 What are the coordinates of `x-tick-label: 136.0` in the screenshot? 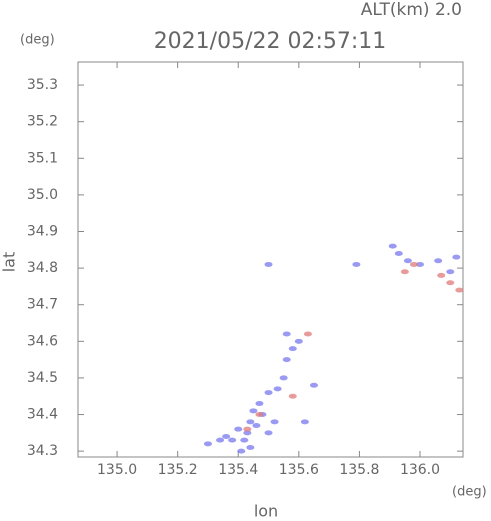 It's located at (420, 470).